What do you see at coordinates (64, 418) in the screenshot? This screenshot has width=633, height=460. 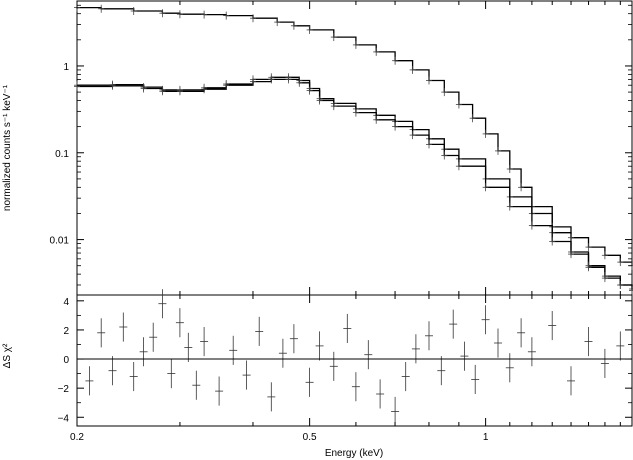 I see `residual-y-tick-label: −4` at bounding box center [64, 418].